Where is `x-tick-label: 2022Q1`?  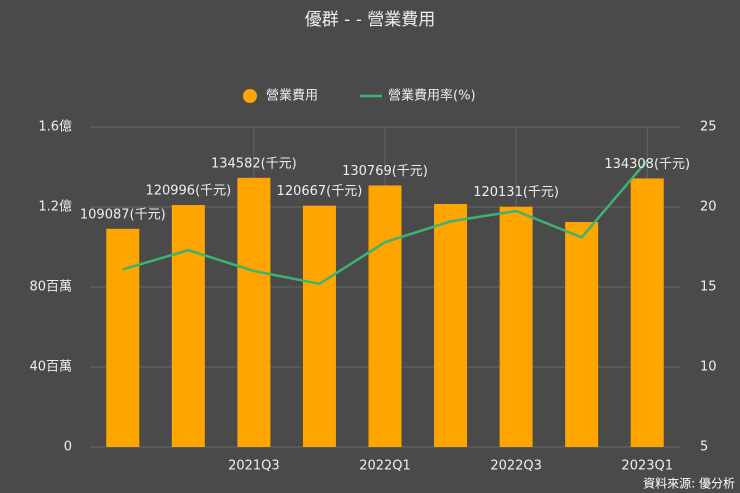 x-tick-label: 2022Q1 is located at coordinates (385, 466).